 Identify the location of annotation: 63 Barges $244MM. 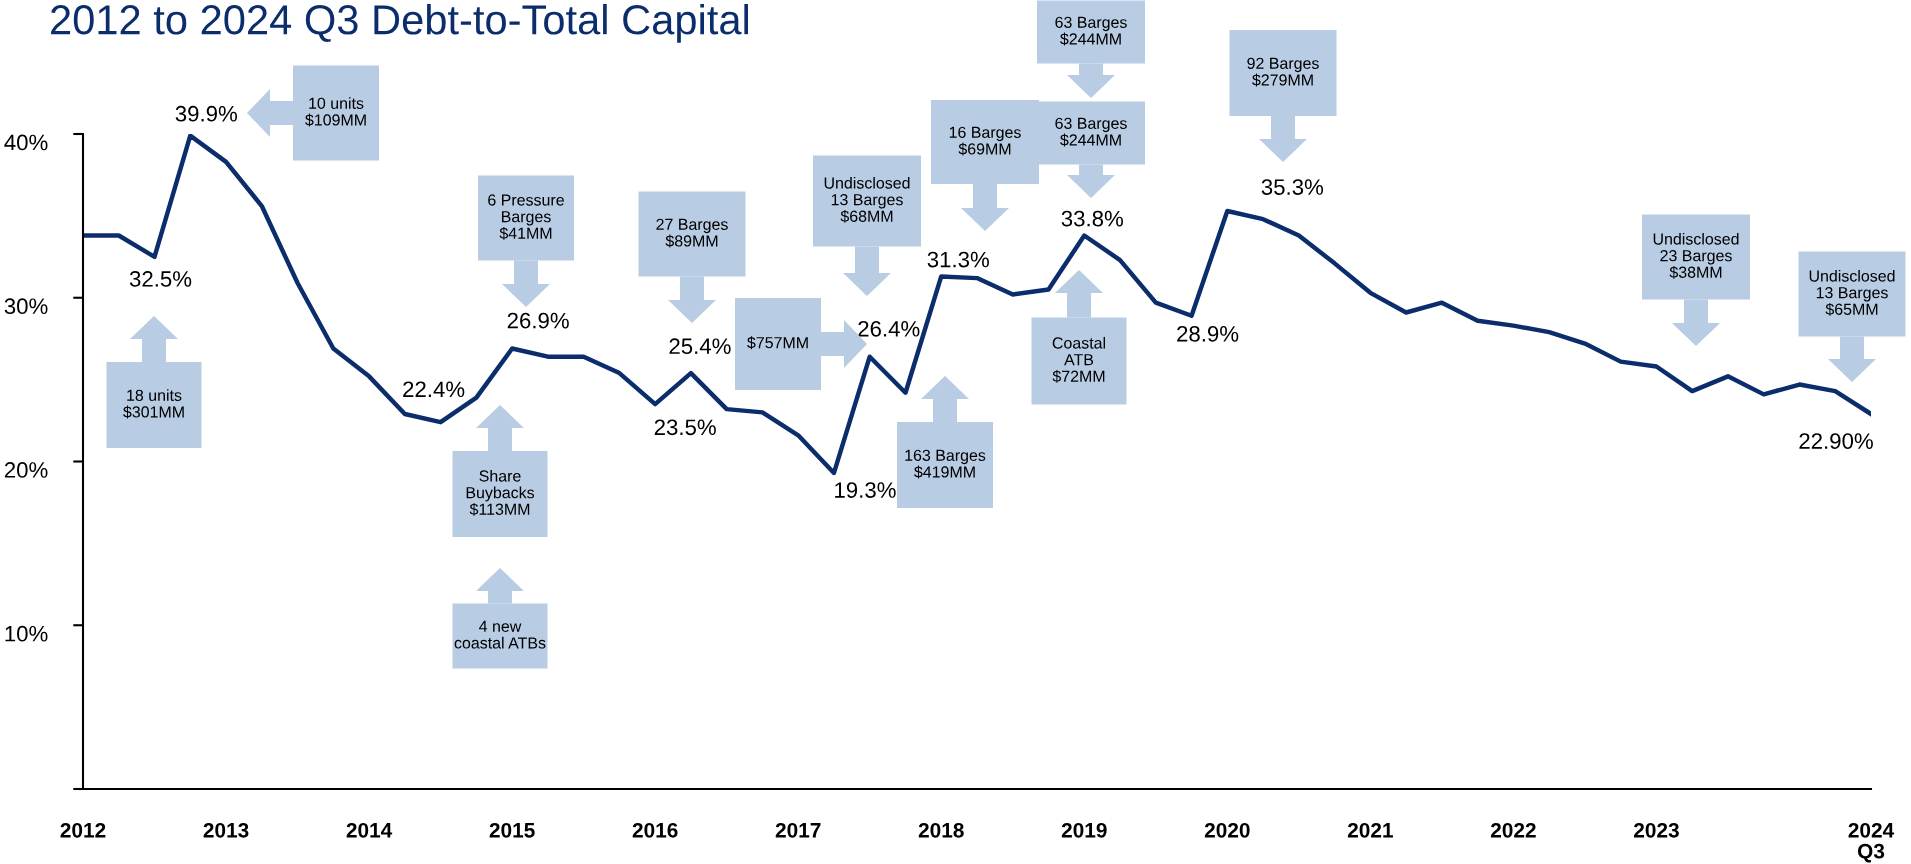
(1091, 132).